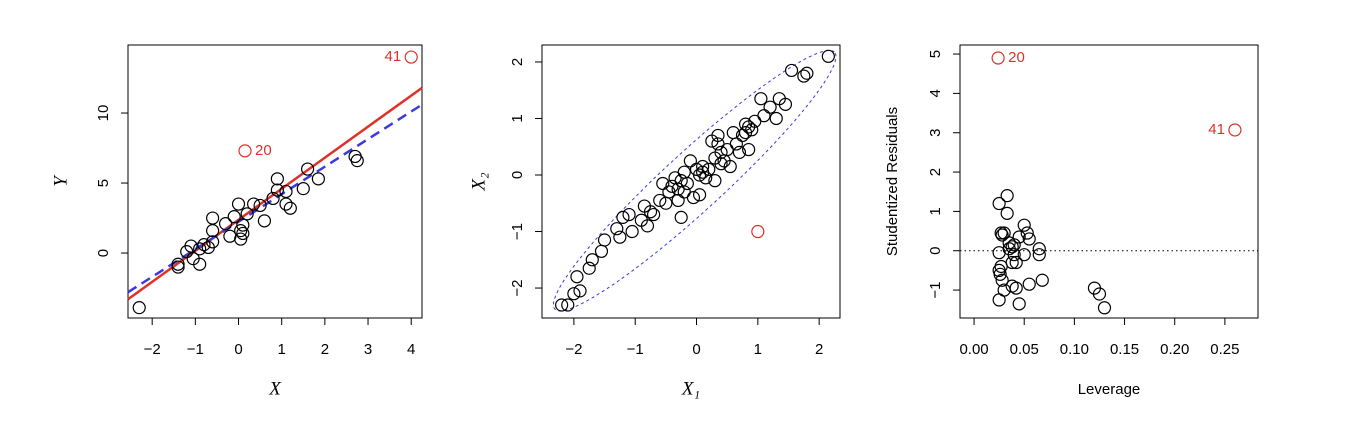  I want to click on y-axis-label: Studentized Residuals, so click(892, 181).